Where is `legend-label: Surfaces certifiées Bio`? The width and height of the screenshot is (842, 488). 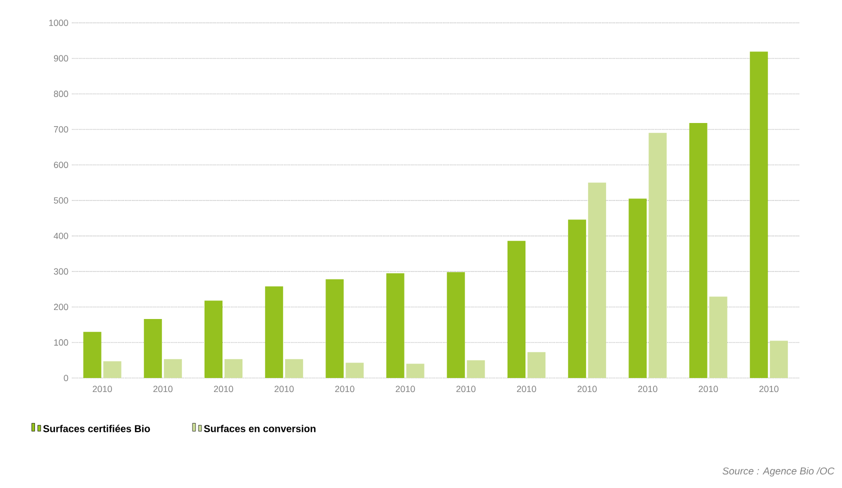
legend-label: Surfaces certifiées Bio is located at coordinates (96, 428).